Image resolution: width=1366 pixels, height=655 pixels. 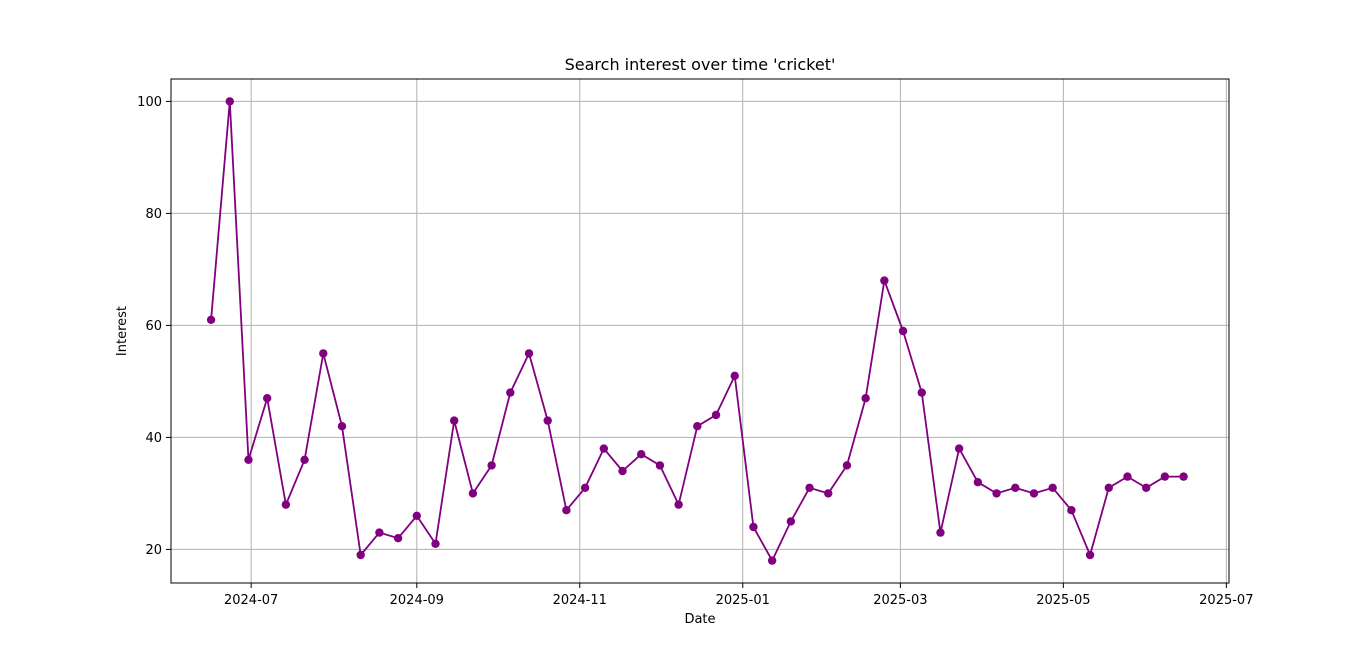 What do you see at coordinates (700, 64) in the screenshot?
I see `chart-title: Search interest over time 'cricket'` at bounding box center [700, 64].